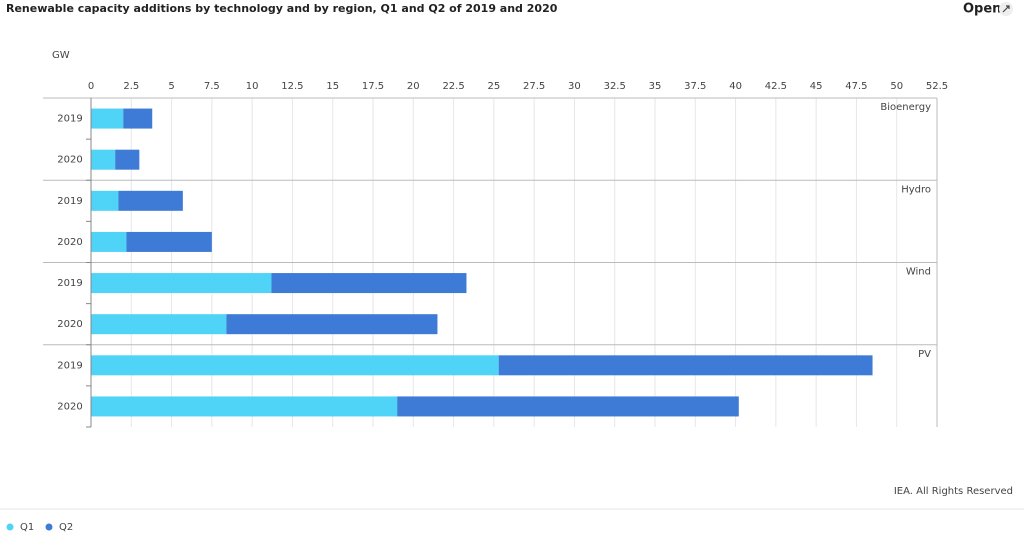 This screenshot has width=1024, height=539. I want to click on group-label: Wind, so click(918, 272).